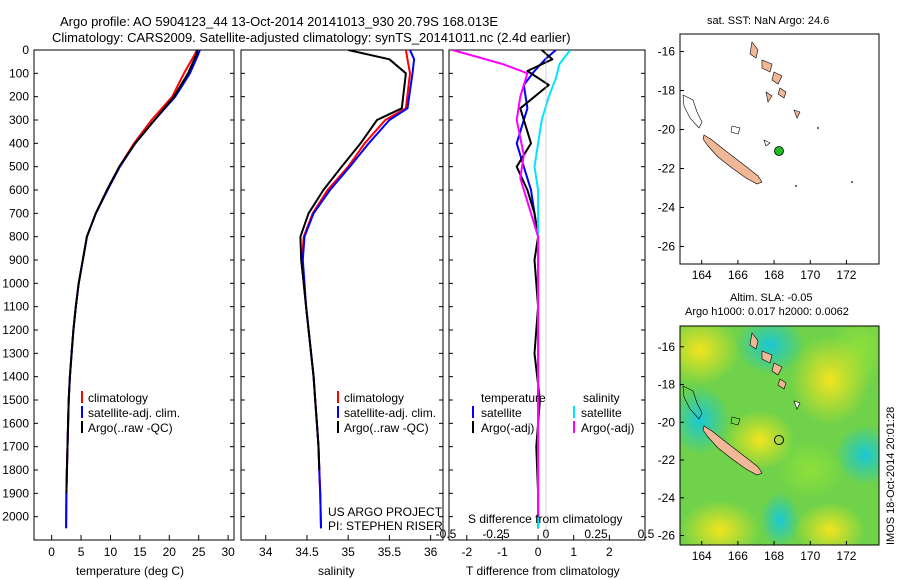 This screenshot has height=580, width=900. I want to click on y-tick-label: 1200, so click(15, 330).